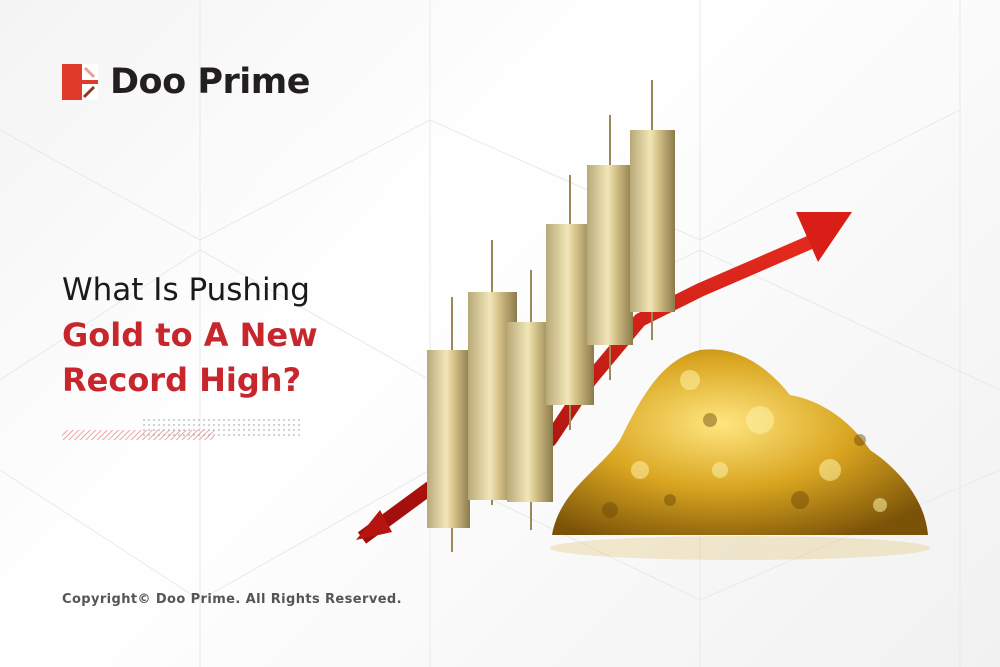 The width and height of the screenshot is (1000, 667). I want to click on brand-logo: Doo Prime, so click(186, 82).